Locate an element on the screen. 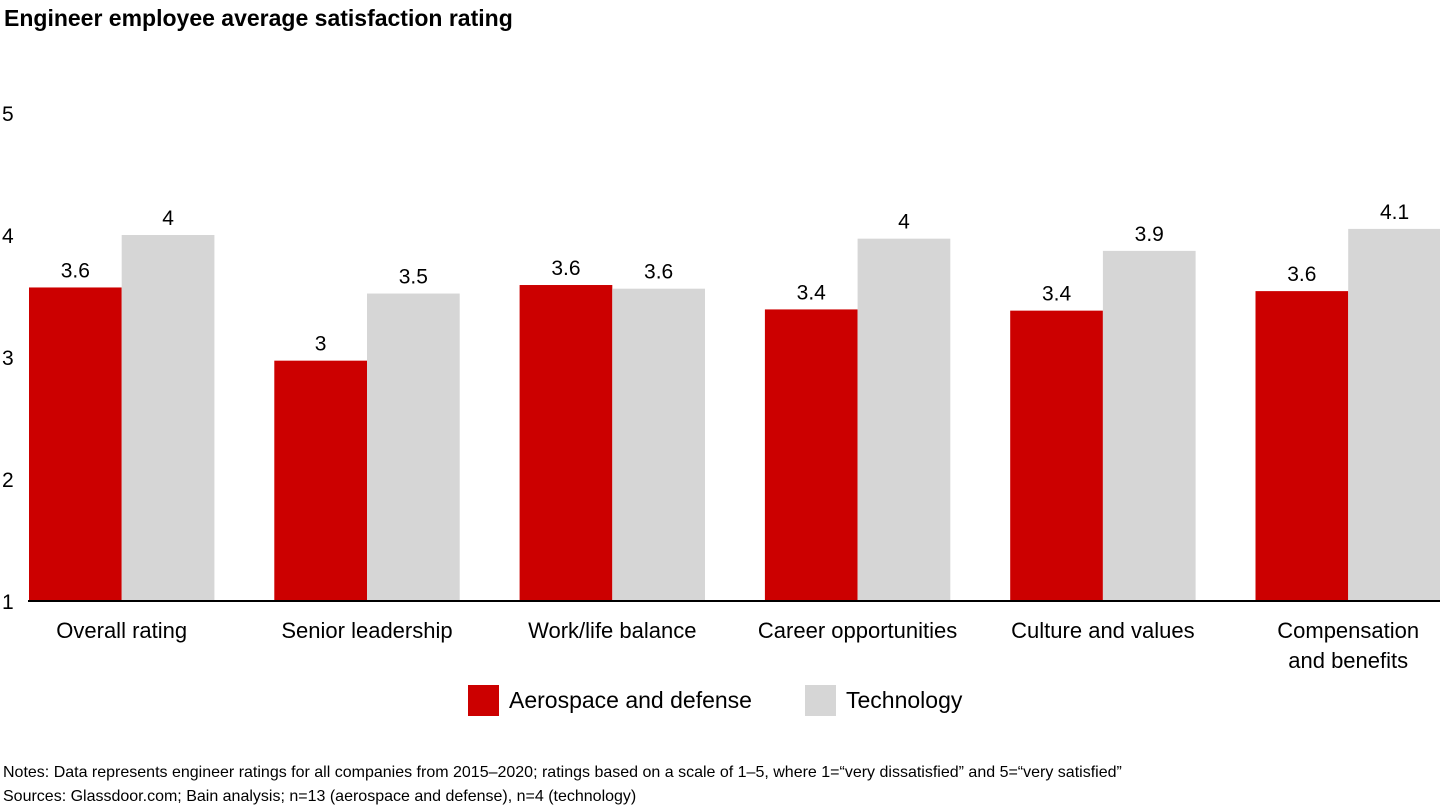 This screenshot has height=810, width=1440. y-tick-label: 5 is located at coordinates (8, 114).